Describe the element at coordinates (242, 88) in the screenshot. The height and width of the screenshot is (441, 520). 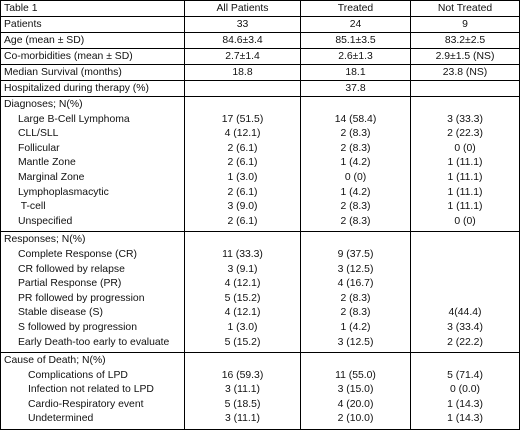
I see `cell-all` at that location.